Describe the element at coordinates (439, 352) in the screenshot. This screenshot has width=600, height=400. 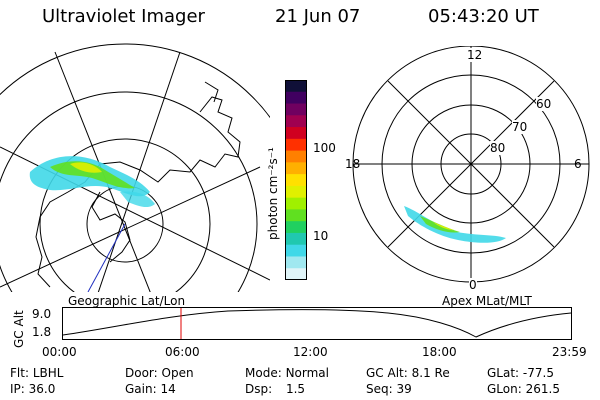
I see `strip-xtick: 18:00` at that location.